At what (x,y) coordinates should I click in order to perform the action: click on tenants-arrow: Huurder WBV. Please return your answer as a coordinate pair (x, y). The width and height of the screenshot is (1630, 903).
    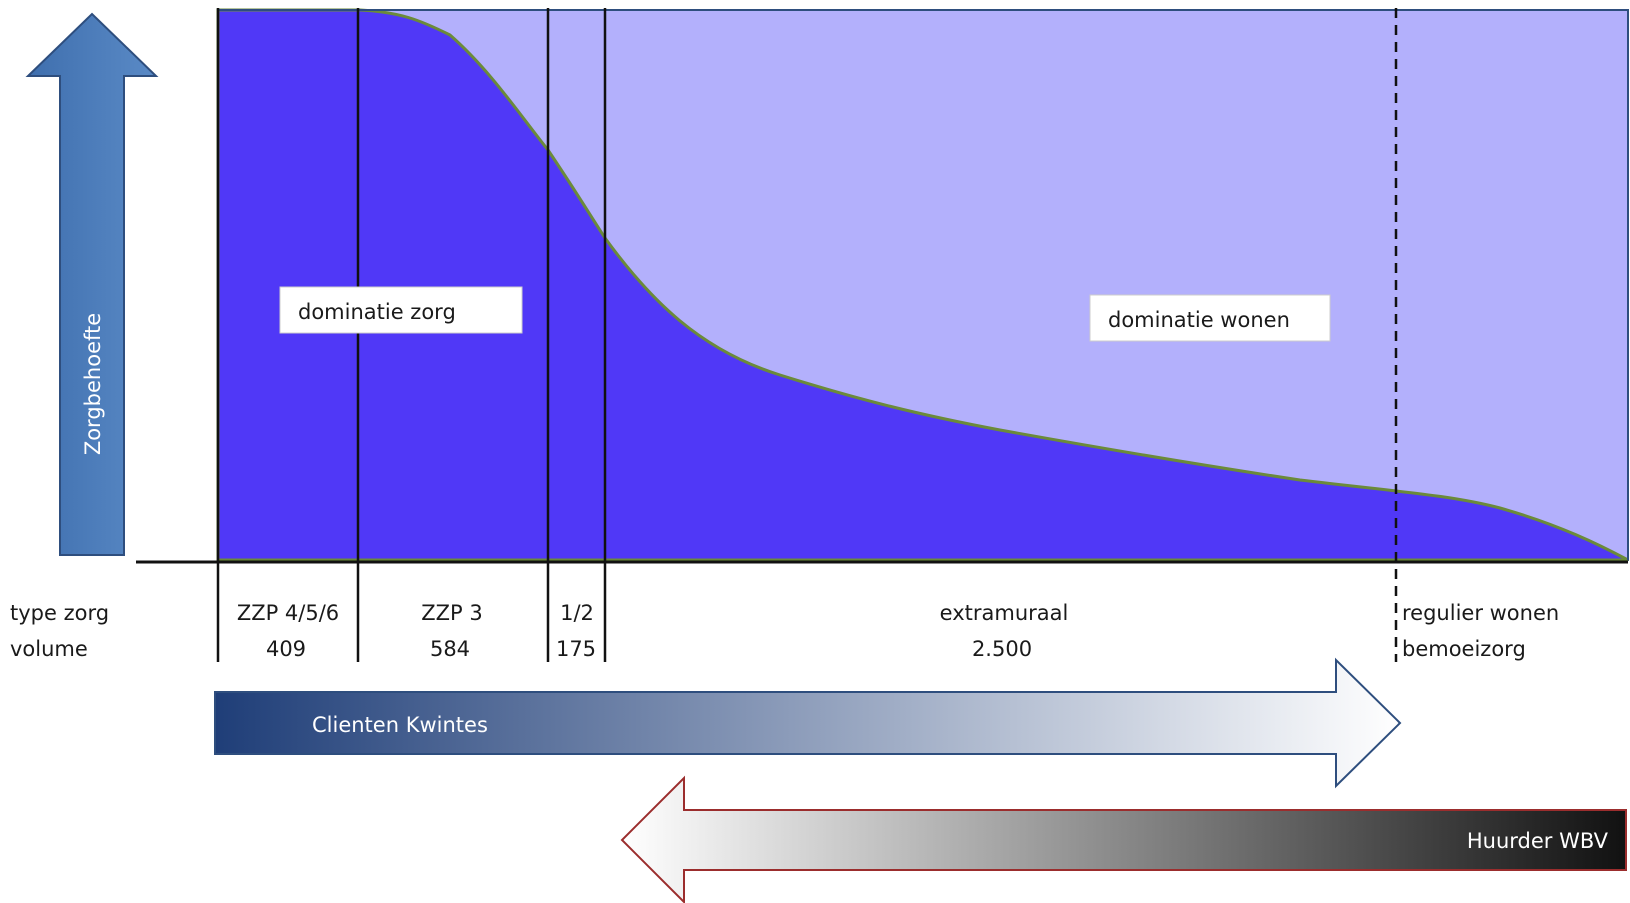
    Looking at the image, I should click on (1123, 839).